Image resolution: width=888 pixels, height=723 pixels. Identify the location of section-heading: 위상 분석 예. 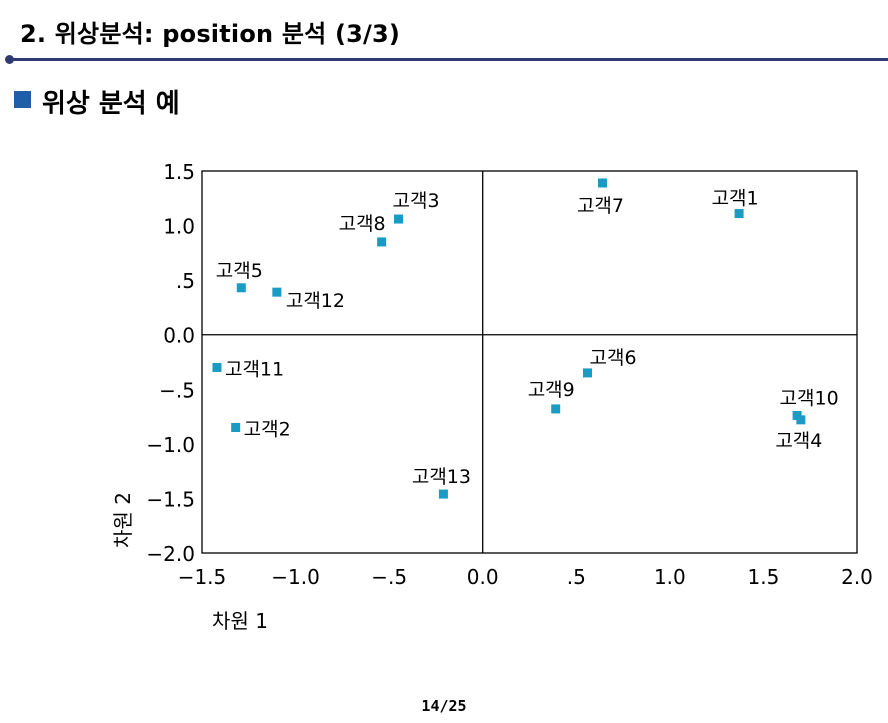
(111, 104).